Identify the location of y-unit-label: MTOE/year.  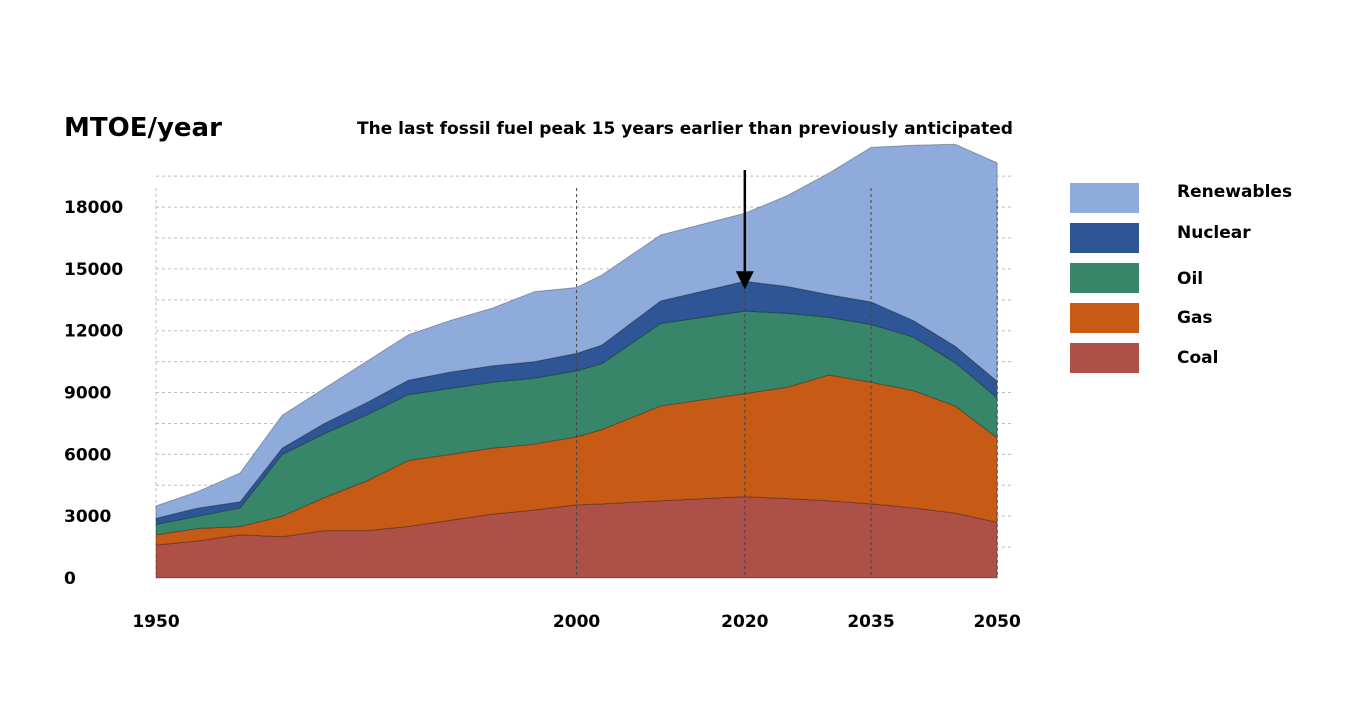
(143, 128).